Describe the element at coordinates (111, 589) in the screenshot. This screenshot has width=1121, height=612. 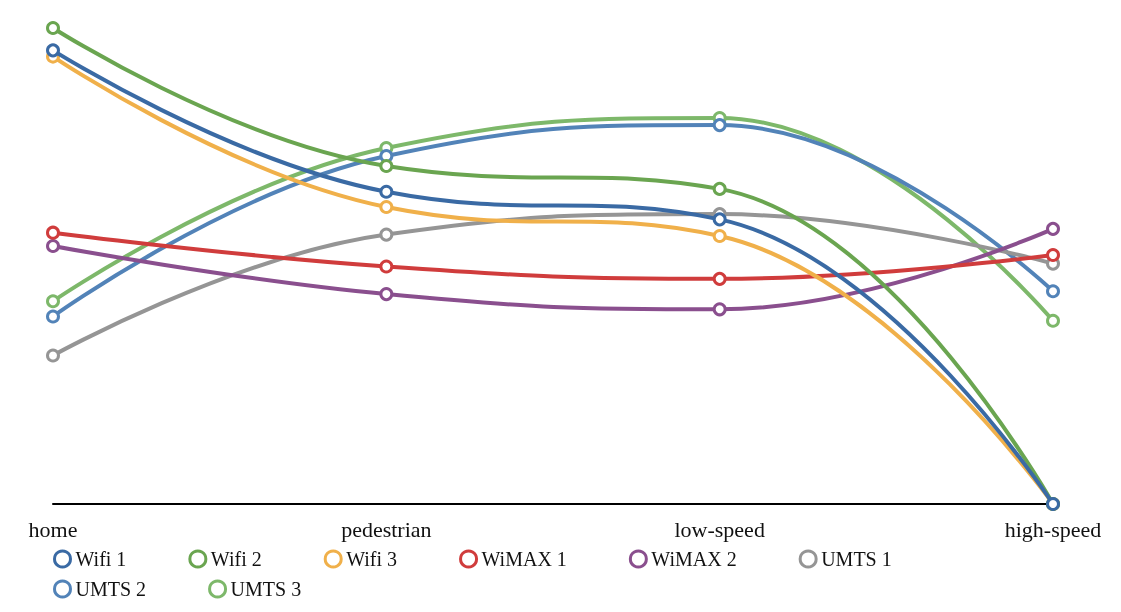
I see `legend-label: UMTS 2` at that location.